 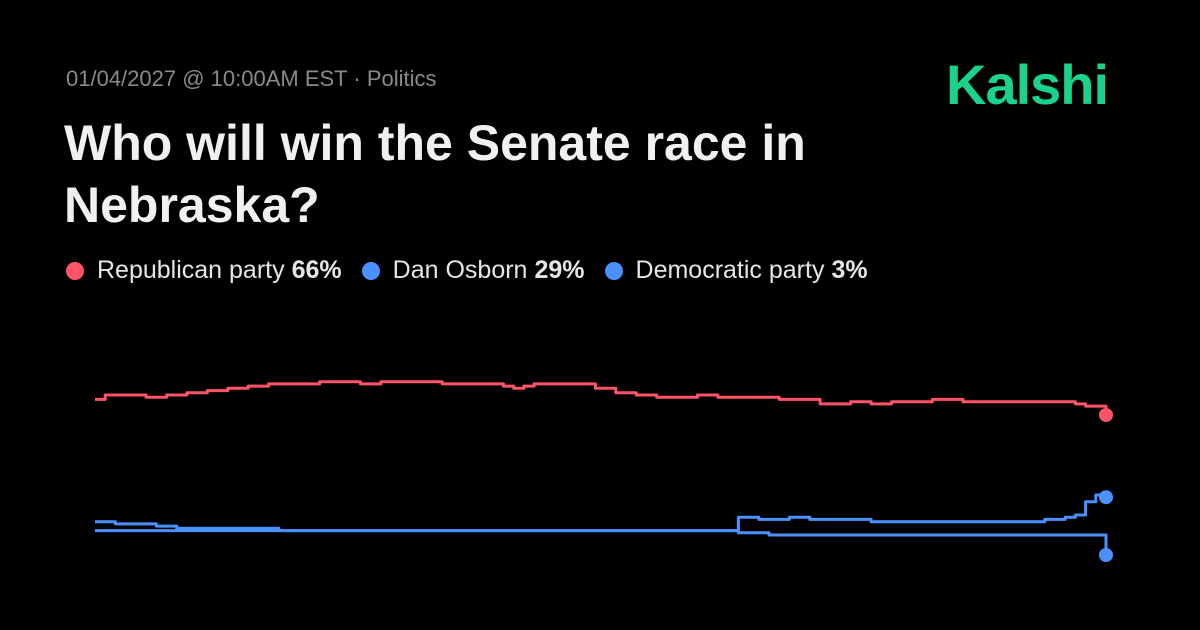 I want to click on kalshi-logo: Kalshi, so click(x=1027, y=84).